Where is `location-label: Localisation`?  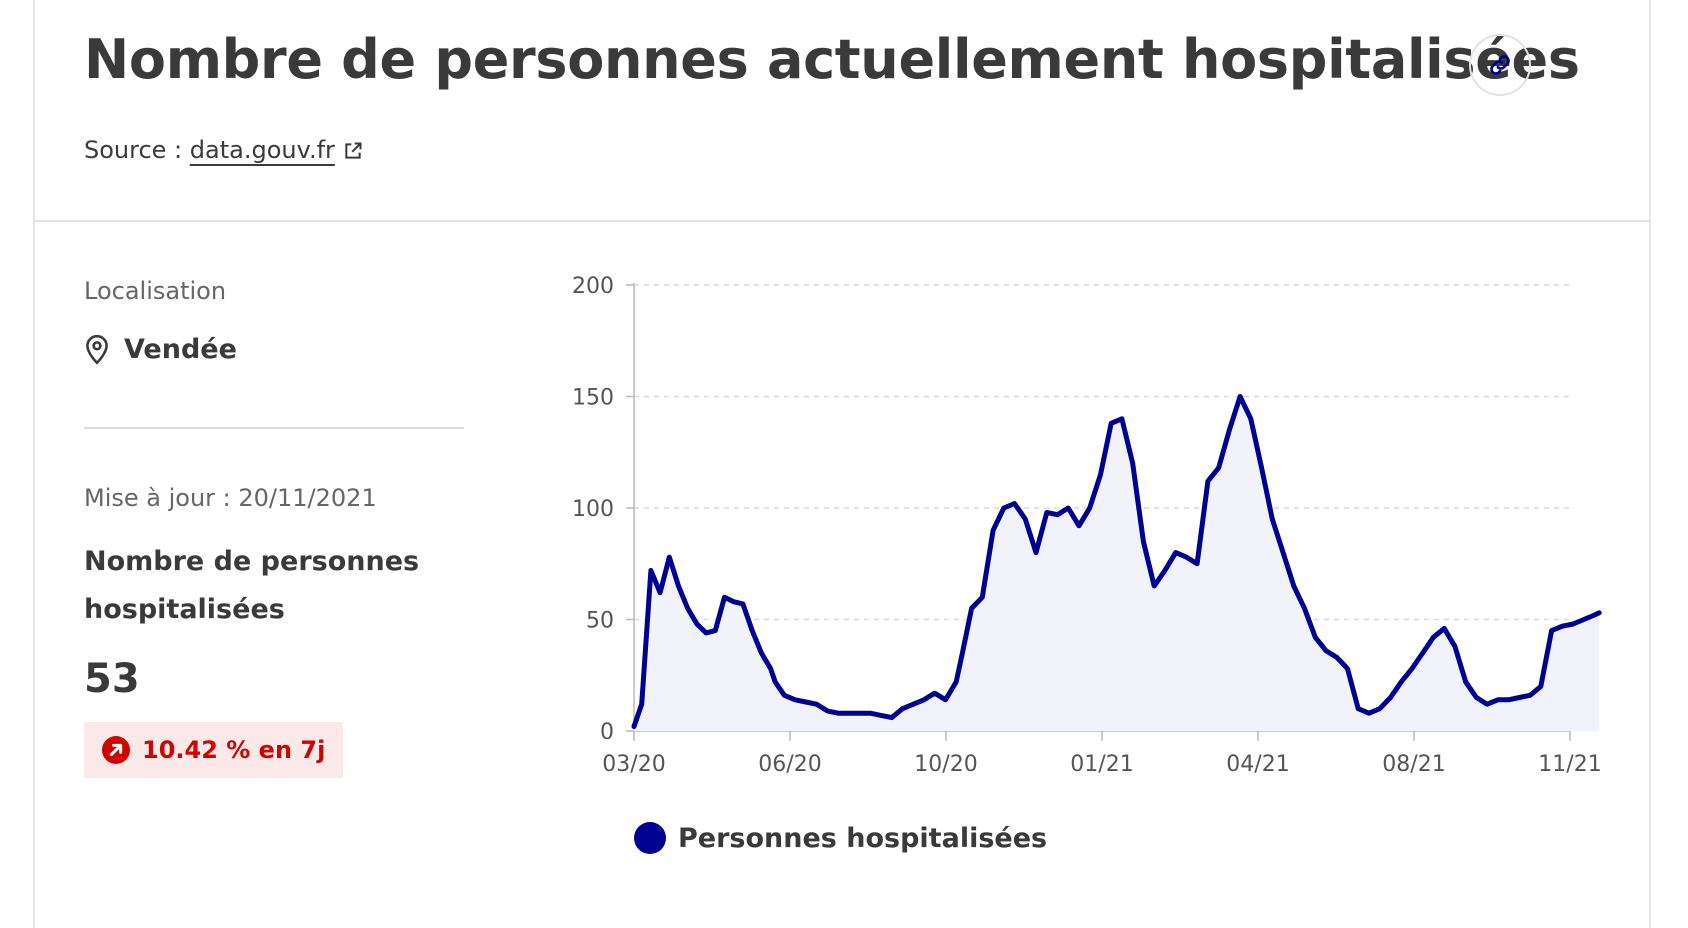
location-label: Localisation is located at coordinates (155, 291).